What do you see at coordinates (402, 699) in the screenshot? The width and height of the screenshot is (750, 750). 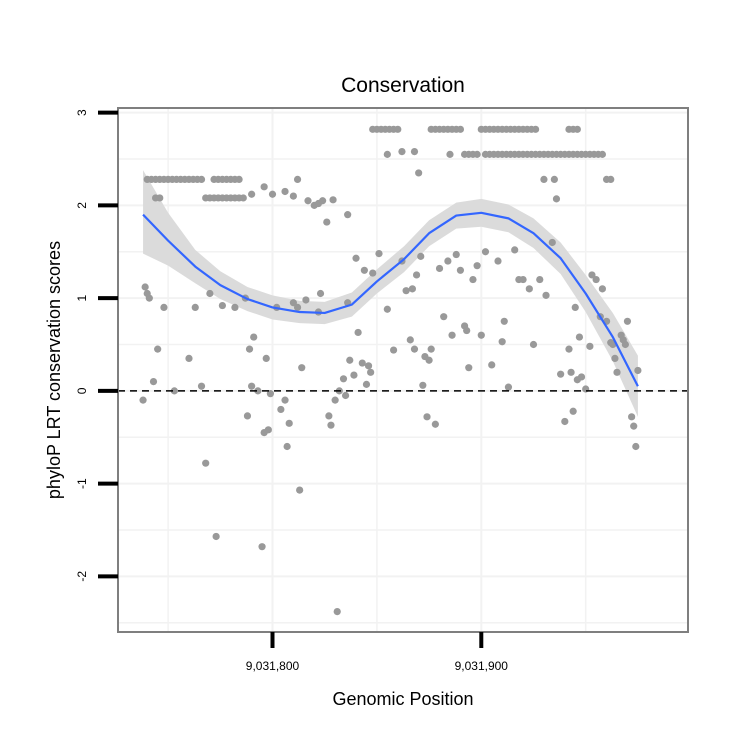 I see `x-axis-title: Genomic Position` at bounding box center [402, 699].